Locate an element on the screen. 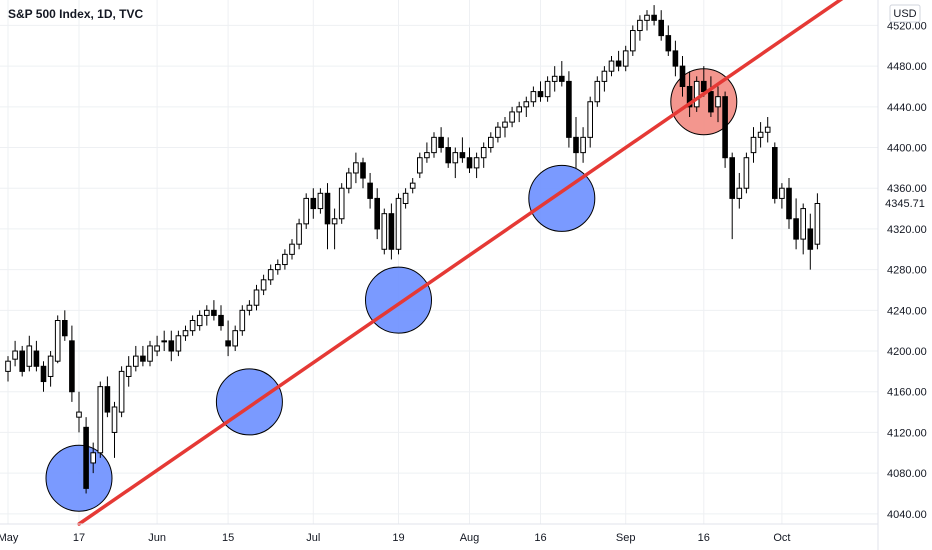 The width and height of the screenshot is (932, 550). y-tick-label: 4520.00 is located at coordinates (907, 26).